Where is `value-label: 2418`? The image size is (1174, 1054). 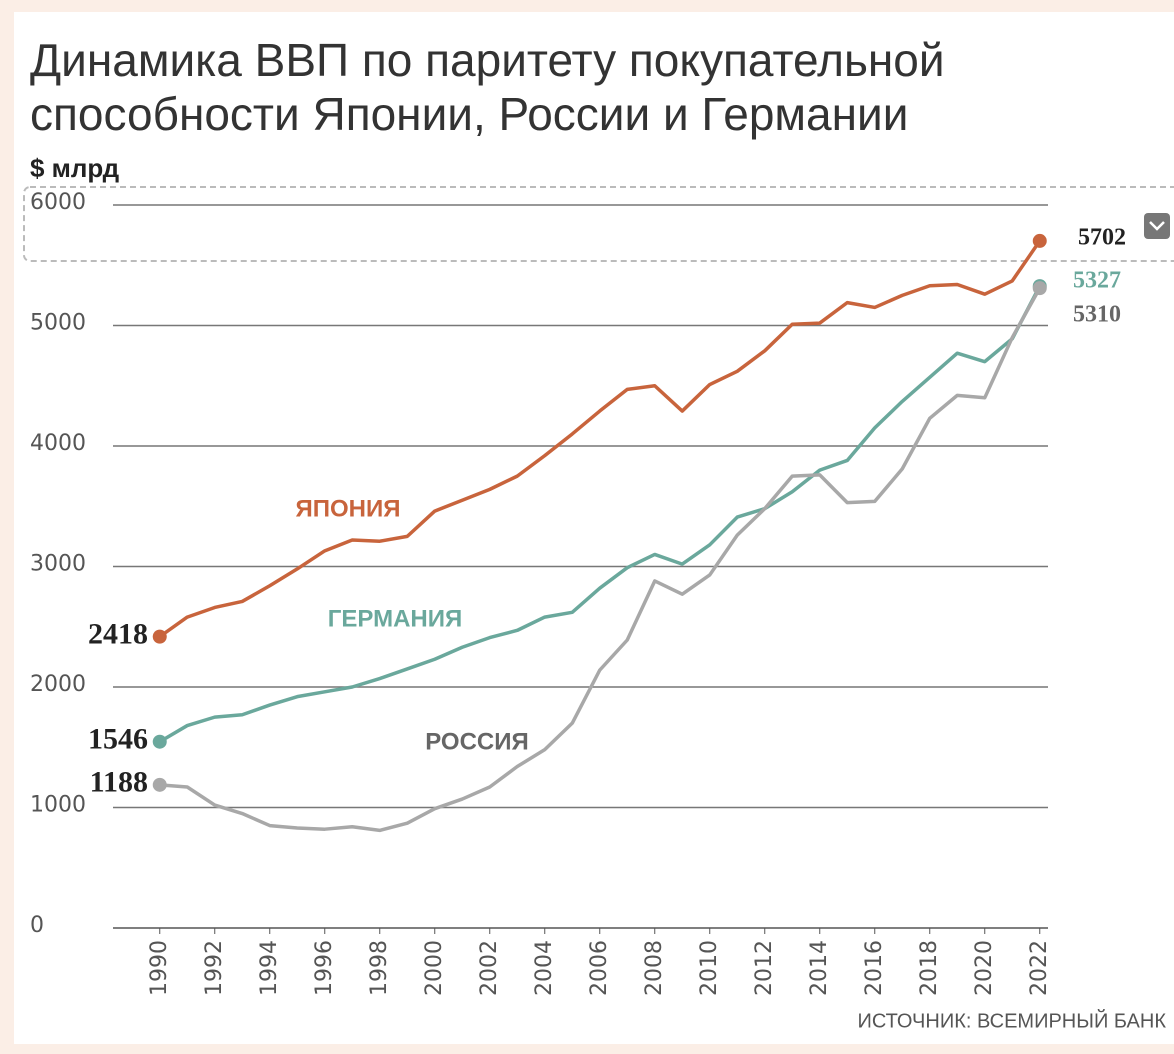 value-label: 2418 is located at coordinates (118, 634).